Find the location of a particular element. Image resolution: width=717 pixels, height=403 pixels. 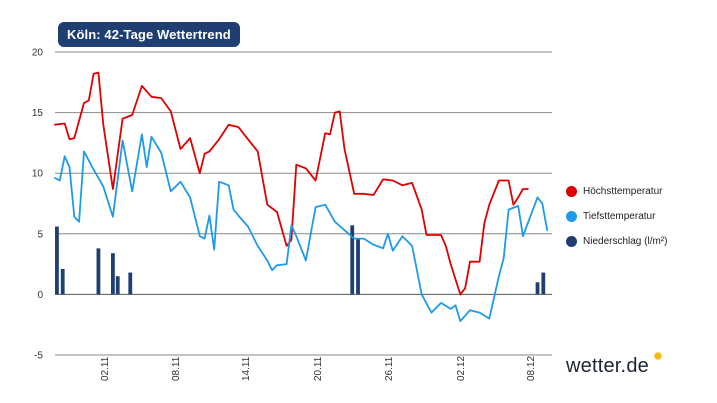

legend-label-precipitation: Niederschlag (l/m²) is located at coordinates (625, 241).